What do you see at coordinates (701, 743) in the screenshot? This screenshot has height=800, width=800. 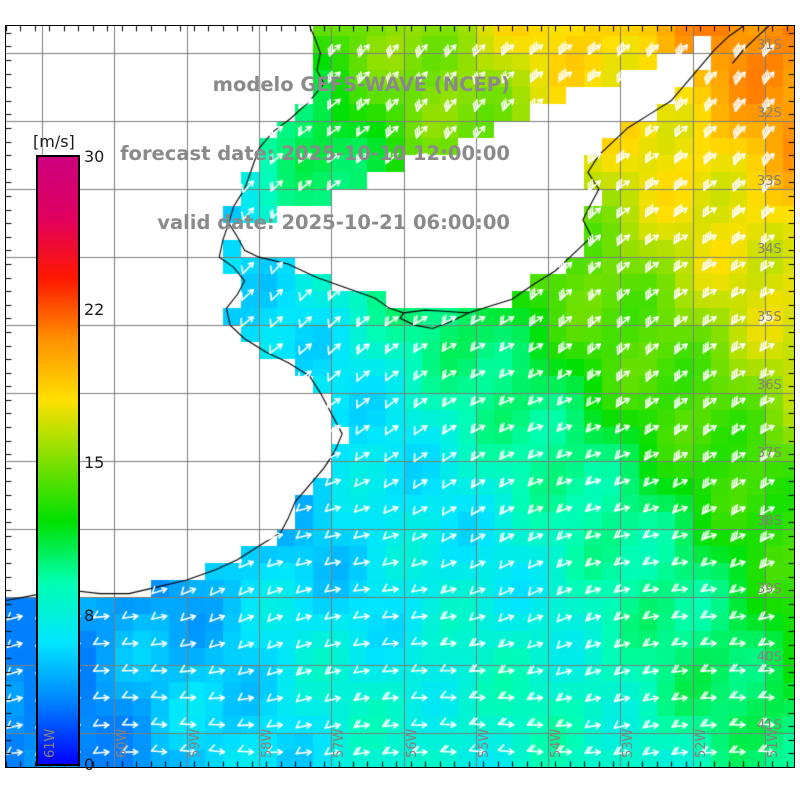 I see `lon-tick-label-52w: 52W` at bounding box center [701, 743].